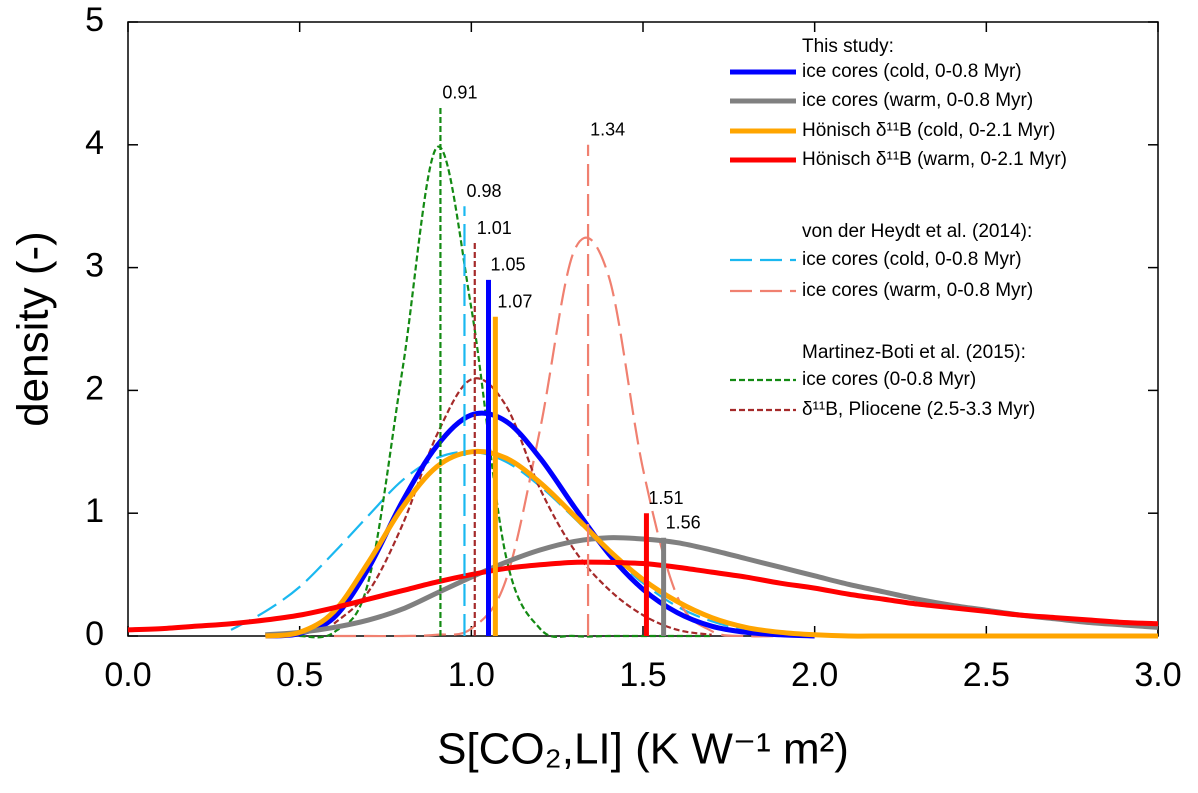 This screenshot has height=793, width=1198. Describe the element at coordinates (986, 675) in the screenshot. I see `x-tick-label: 2.5` at that location.